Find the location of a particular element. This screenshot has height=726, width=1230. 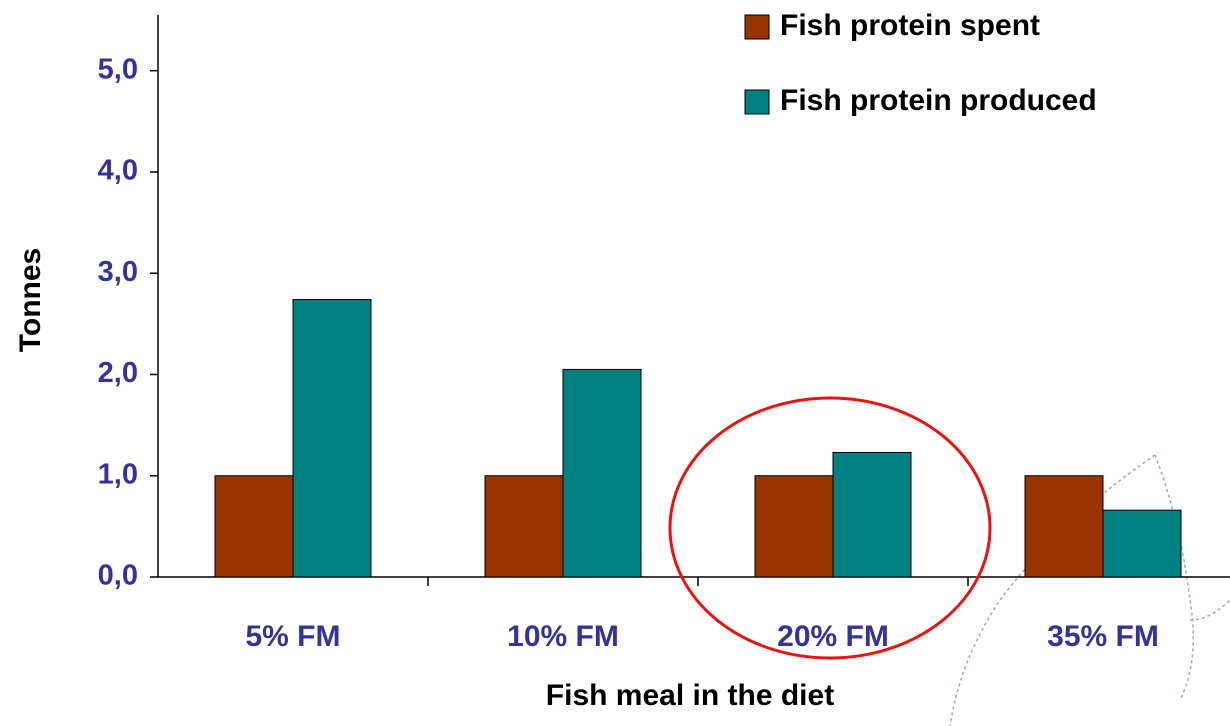

x-axis-title: Fish meal in the diet is located at coordinates (690, 695).